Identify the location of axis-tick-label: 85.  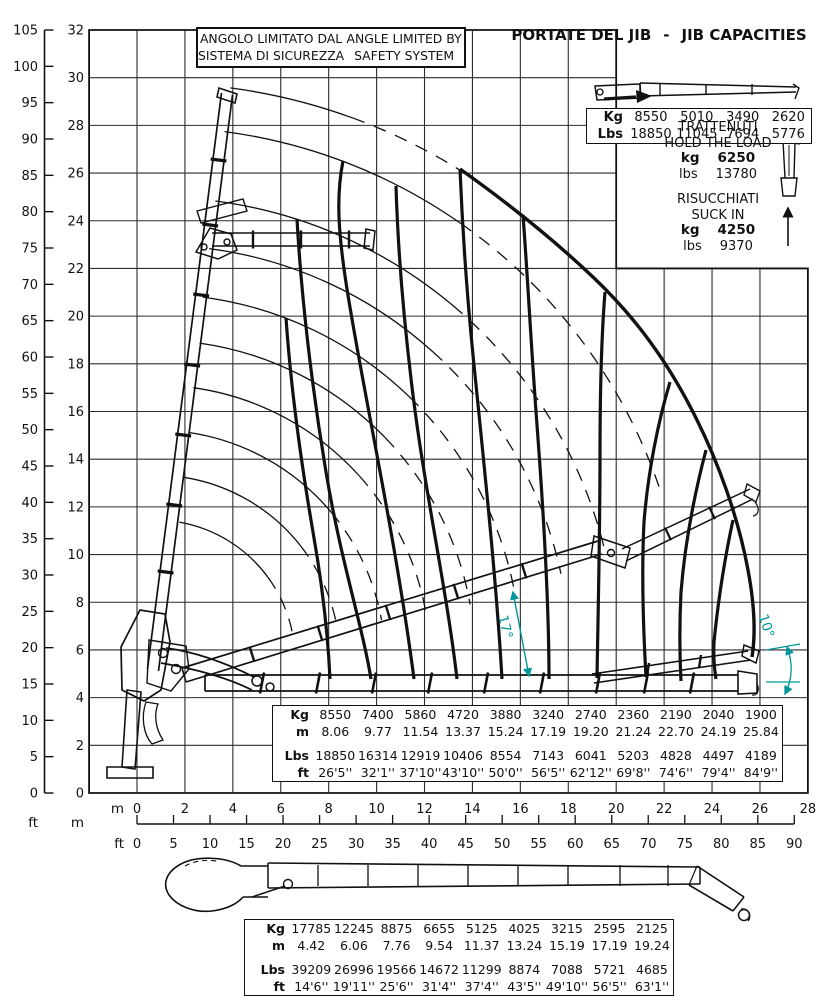
(758, 844).